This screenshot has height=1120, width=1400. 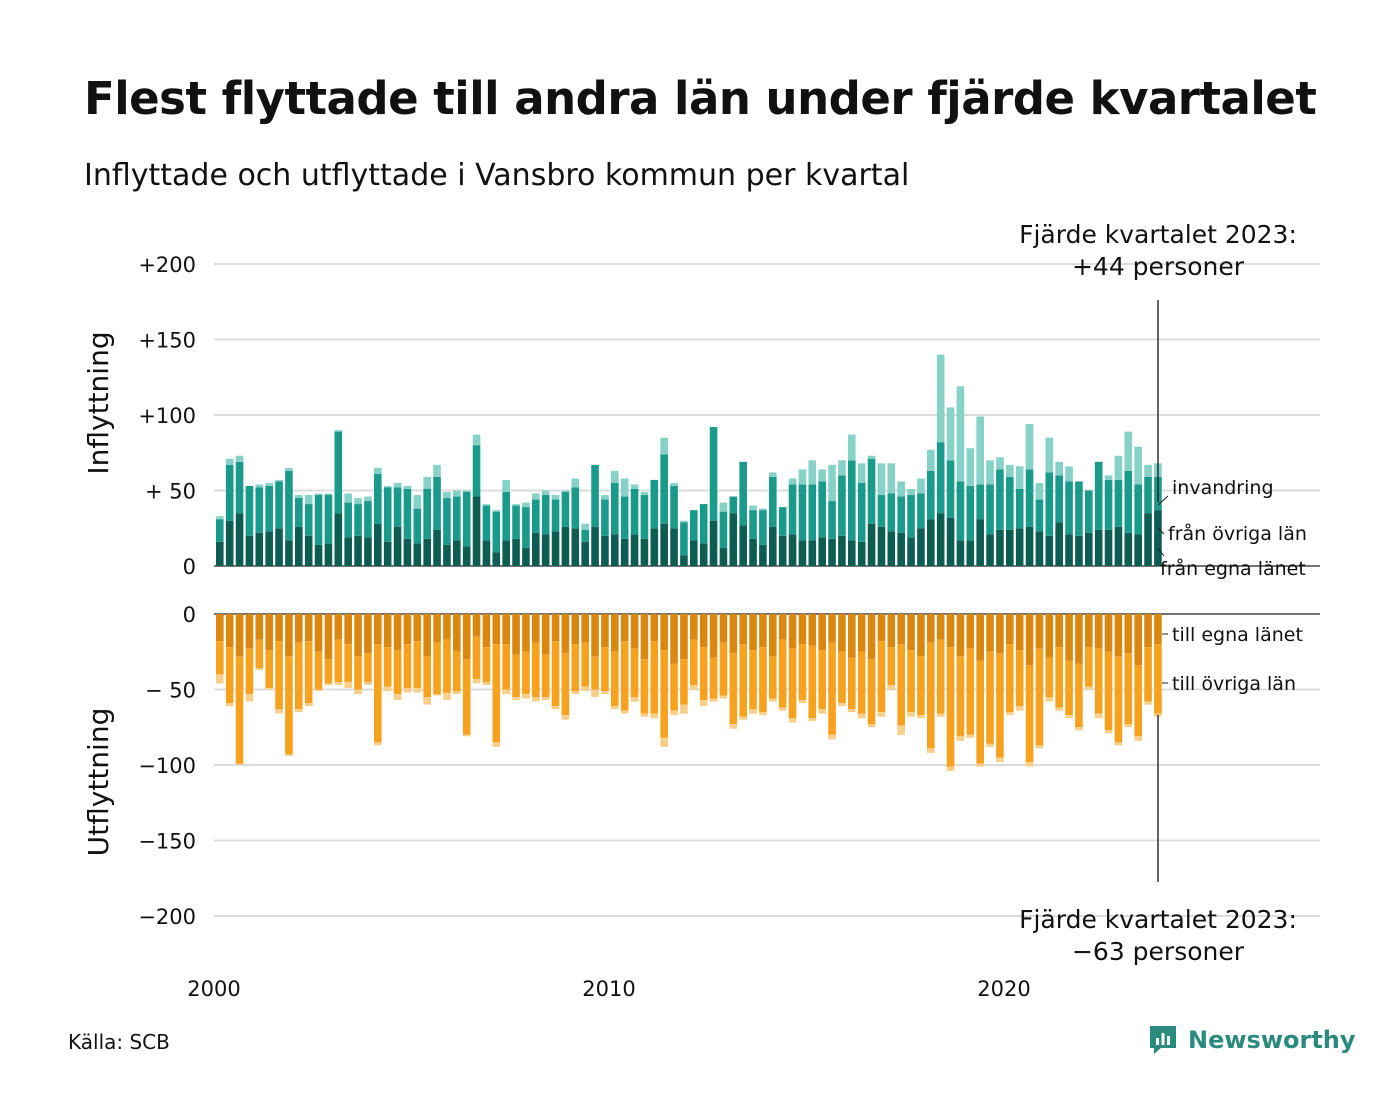 What do you see at coordinates (1158, 234) in the screenshot?
I see `annotation-top-line1: Fjärde kvartalet 2023:` at bounding box center [1158, 234].